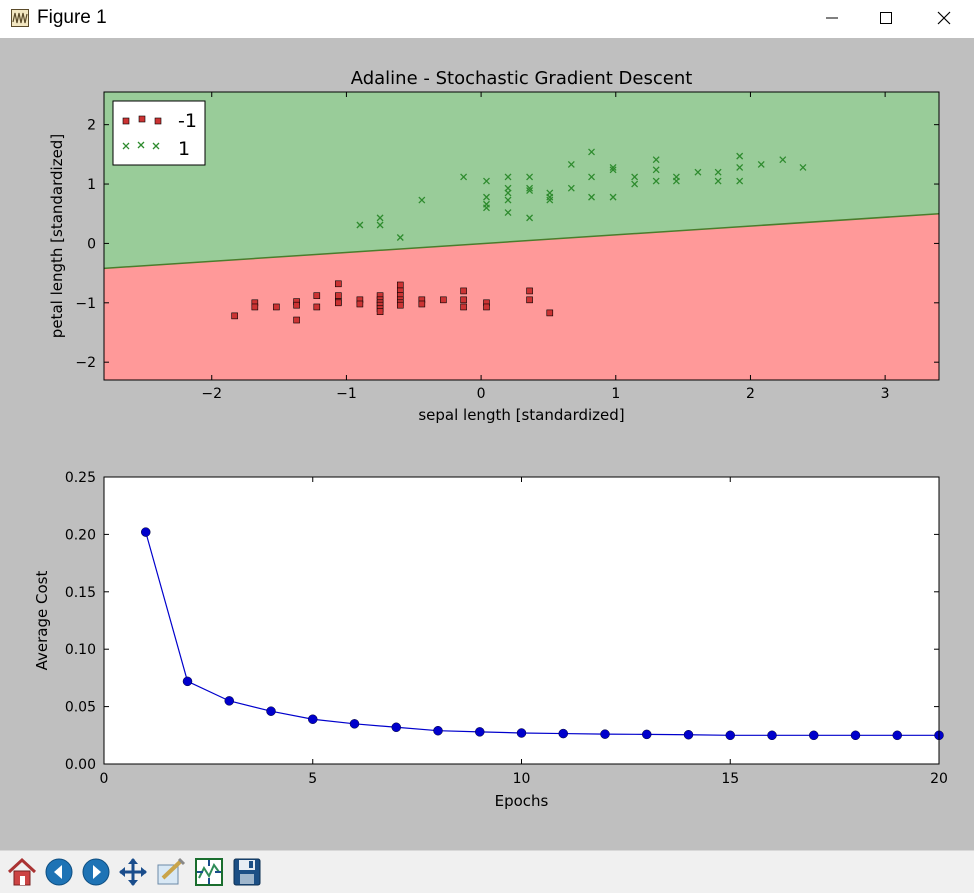 Image resolution: width=974 pixels, height=893 pixels. Describe the element at coordinates (80, 708) in the screenshot. I see `y-tick-label: 0.05` at that location.